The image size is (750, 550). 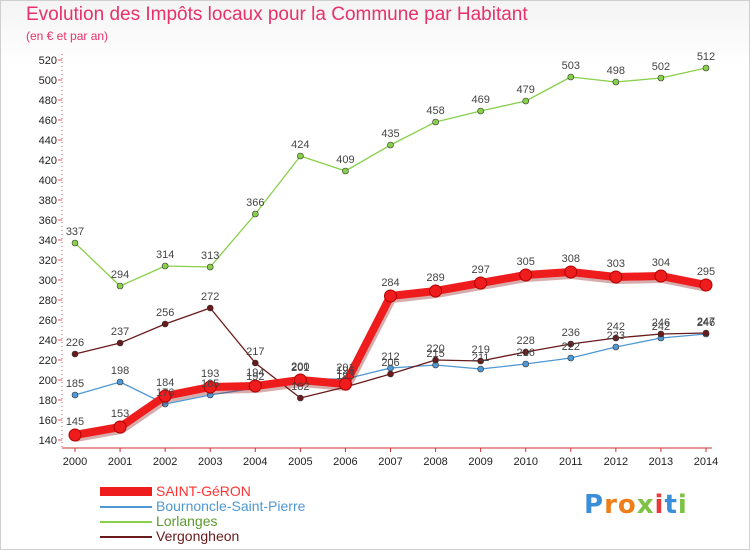 I want to click on chart-subtitle: (en € et par an), so click(x=67, y=36).